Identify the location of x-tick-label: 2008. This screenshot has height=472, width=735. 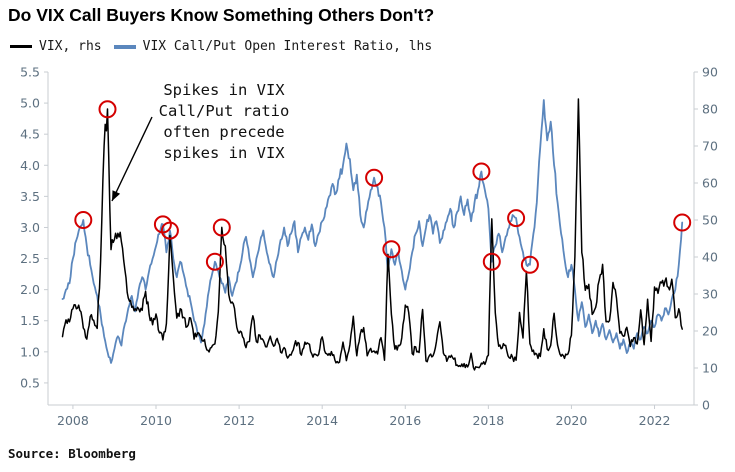
(73, 420).